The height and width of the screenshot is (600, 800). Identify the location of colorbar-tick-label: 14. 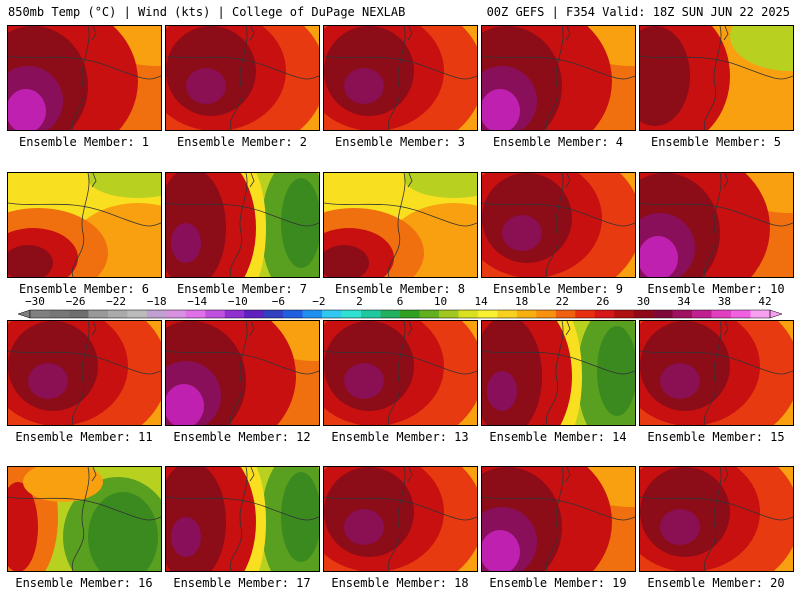
(481, 301).